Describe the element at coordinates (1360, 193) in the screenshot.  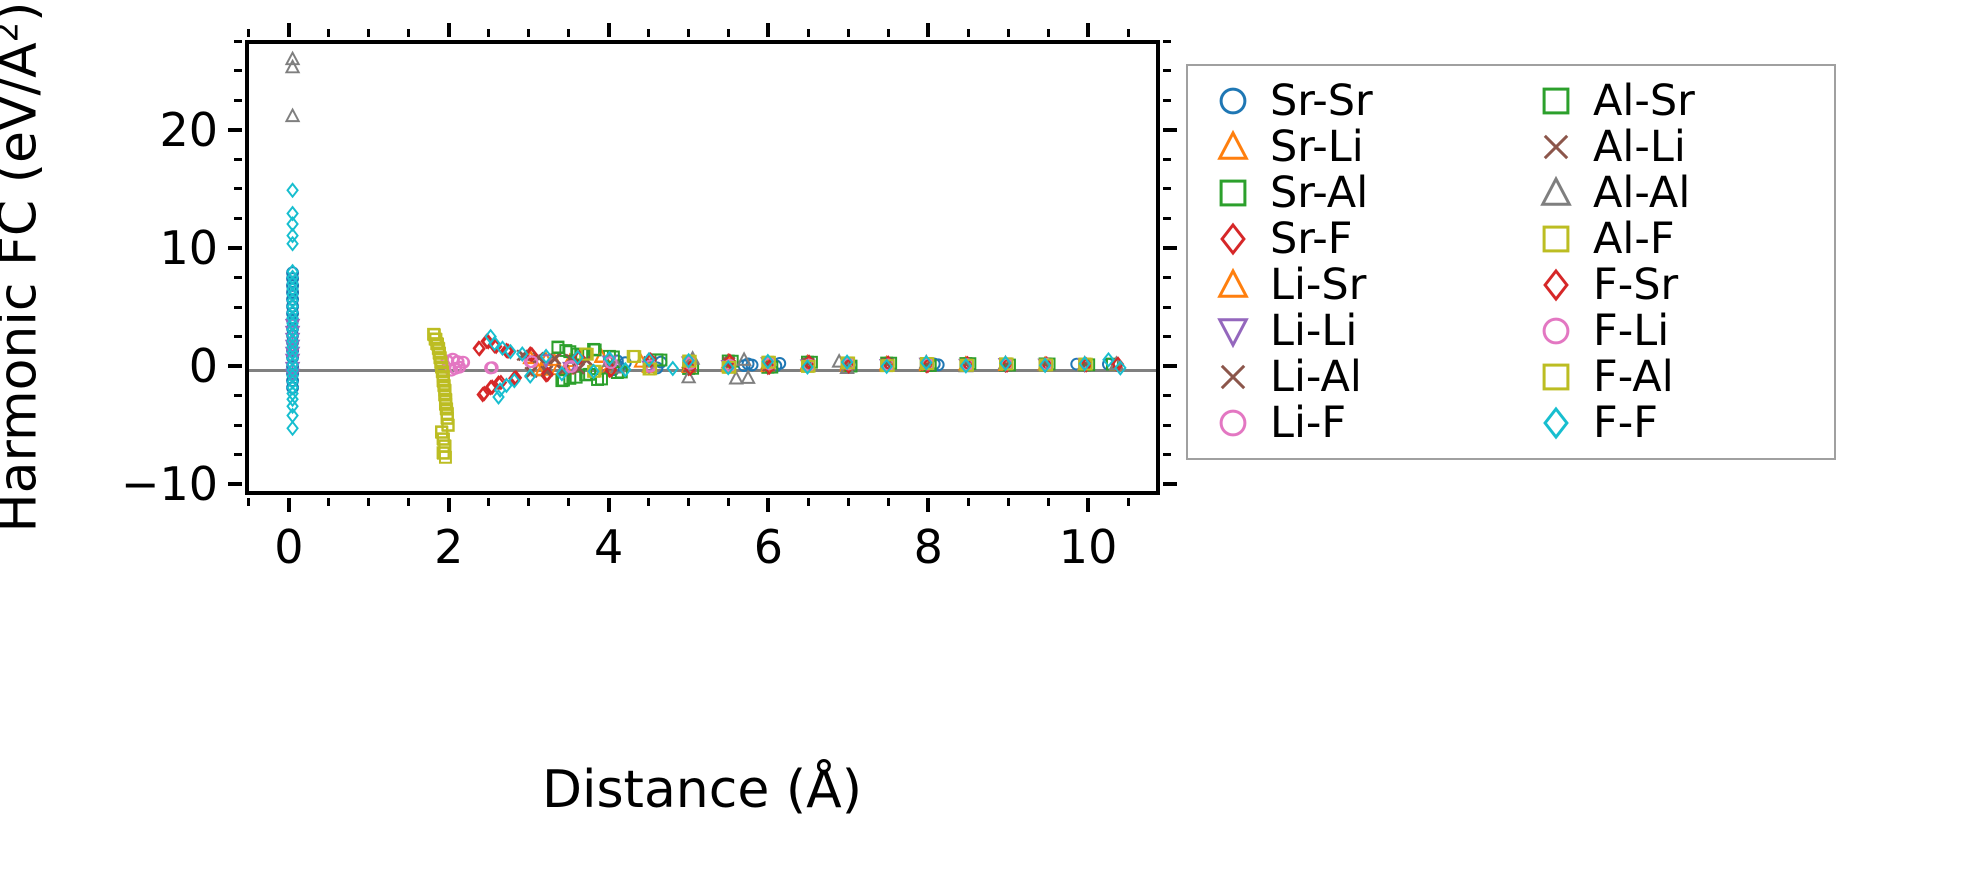
I see `legend-entry-sr-al: Sr-Al` at that location.